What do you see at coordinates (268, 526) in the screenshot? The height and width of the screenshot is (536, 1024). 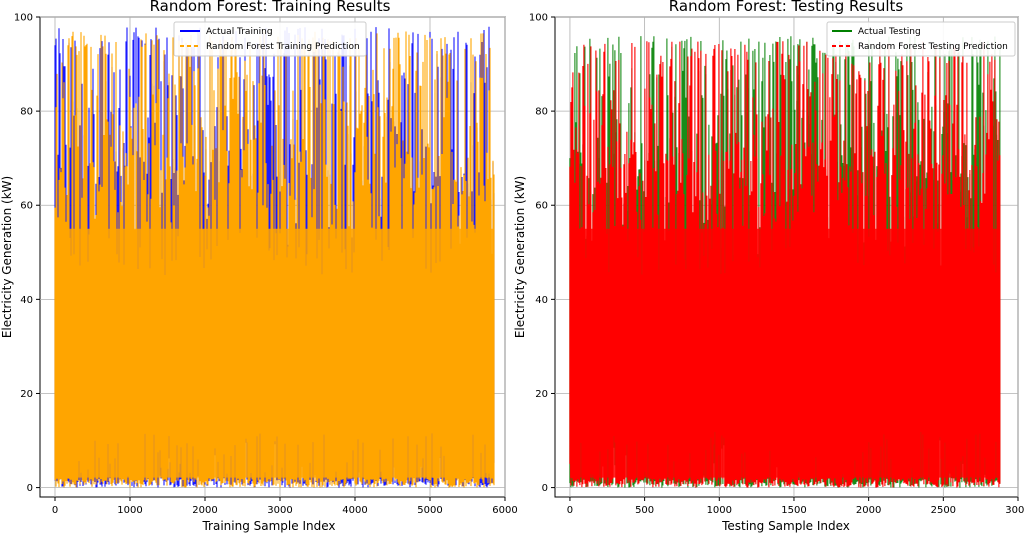 I see `training-x-axis-label: Training Sample Index` at bounding box center [268, 526].